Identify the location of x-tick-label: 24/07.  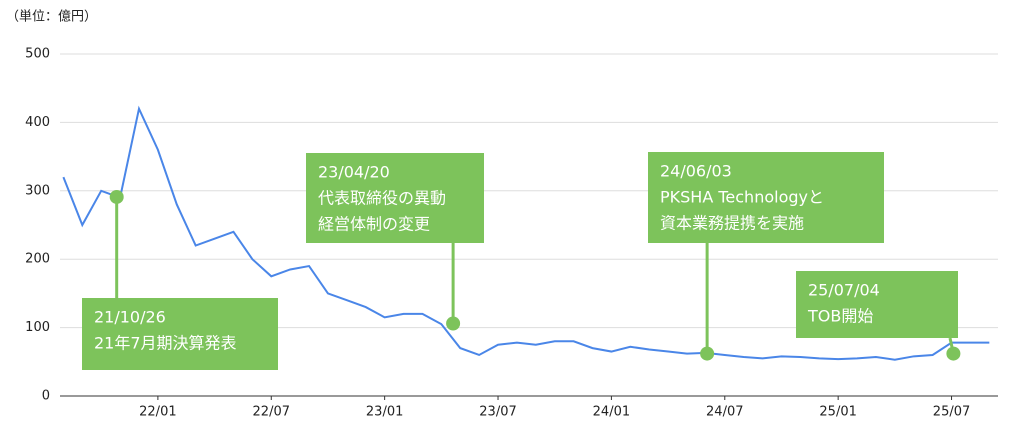
(724, 412).